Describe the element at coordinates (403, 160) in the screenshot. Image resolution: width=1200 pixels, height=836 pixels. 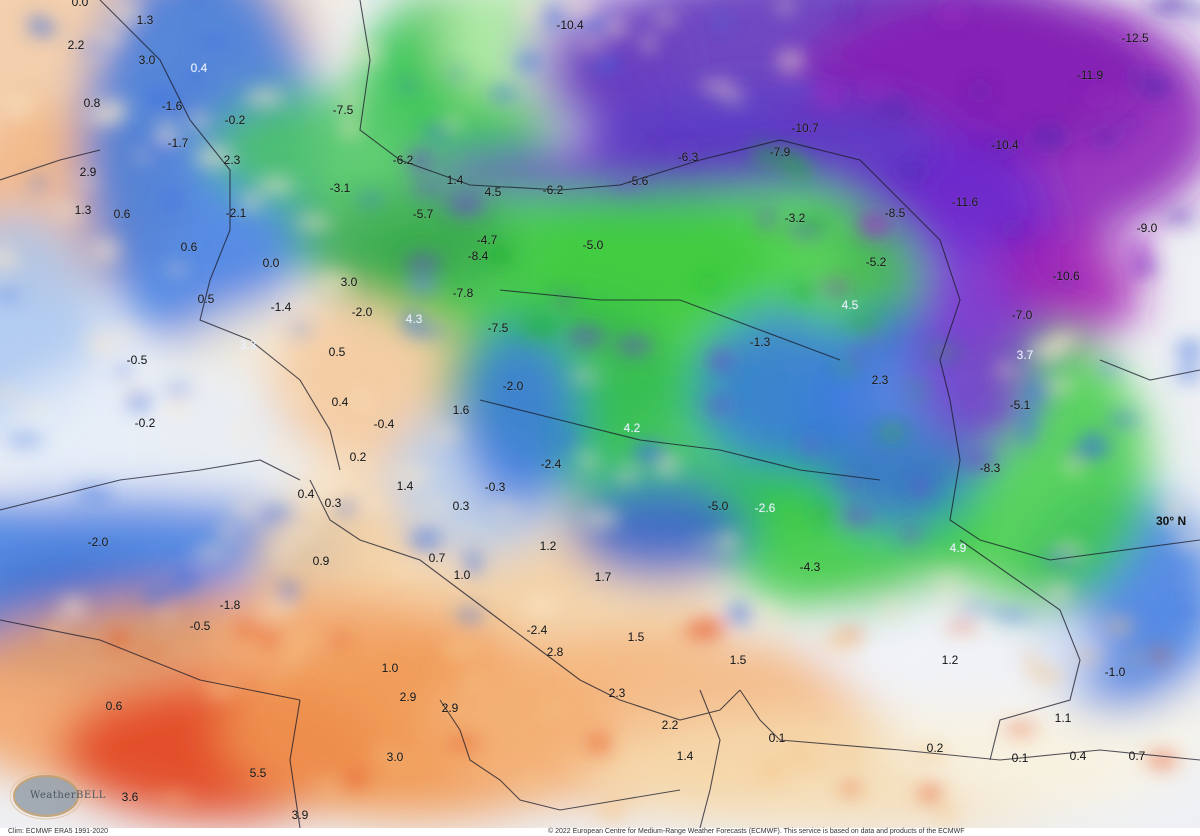
I see `anomaly-value-label: -6.2` at that location.